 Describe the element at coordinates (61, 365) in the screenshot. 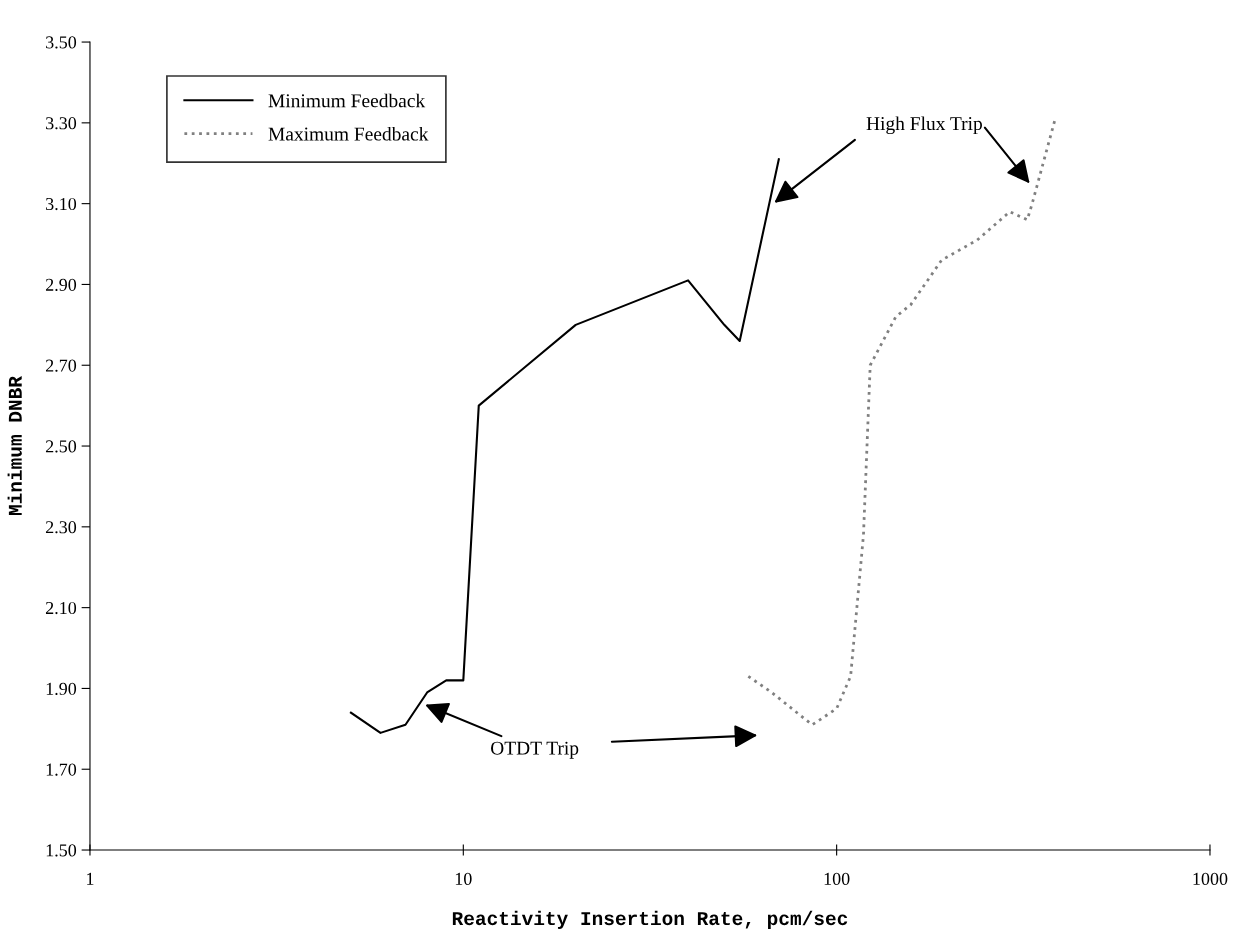

I see `y-tick-label: 2.70` at that location.